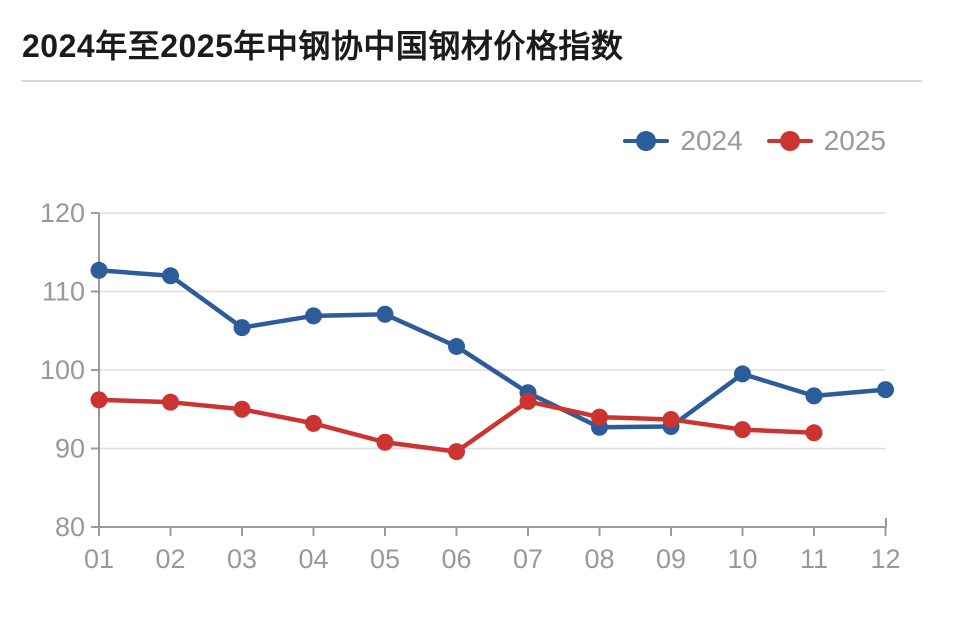 The image size is (960, 621). I want to click on x-tick-label: 07, so click(528, 559).